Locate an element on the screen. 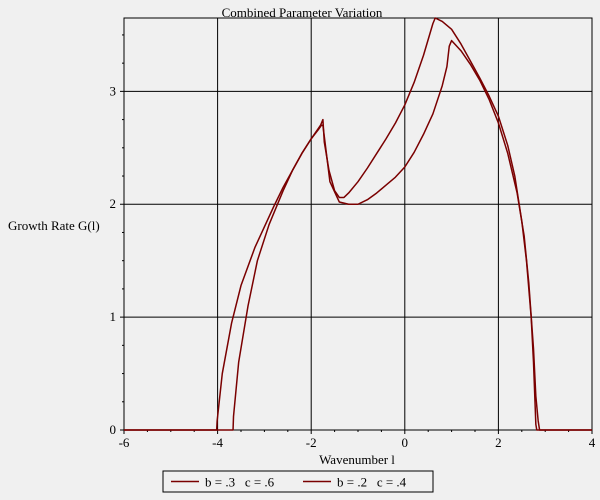 This screenshot has height=500, width=600. y-tick-label: 2 is located at coordinates (113, 203).